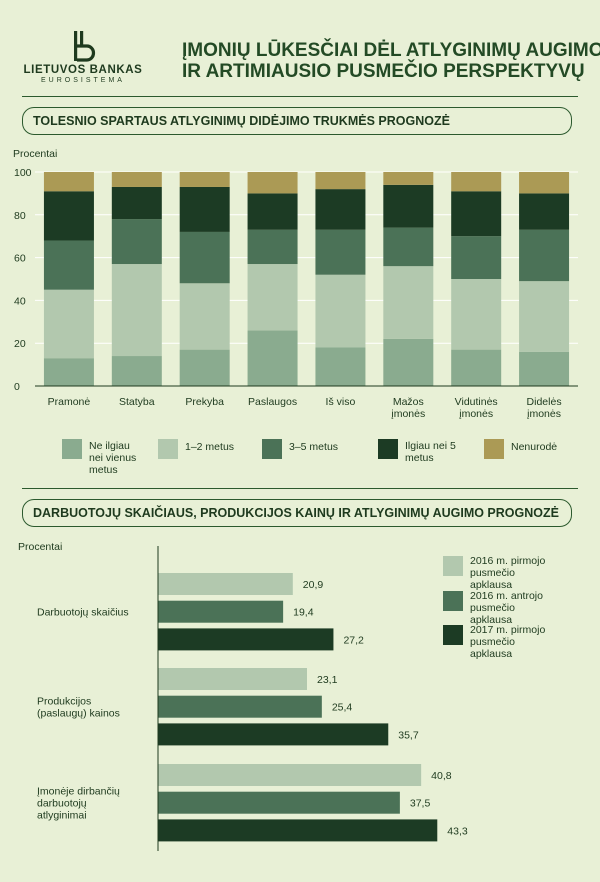 The width and height of the screenshot is (600, 882). What do you see at coordinates (408, 408) in the screenshot?
I see `x-tick-label: Mažos įmonės` at bounding box center [408, 408].